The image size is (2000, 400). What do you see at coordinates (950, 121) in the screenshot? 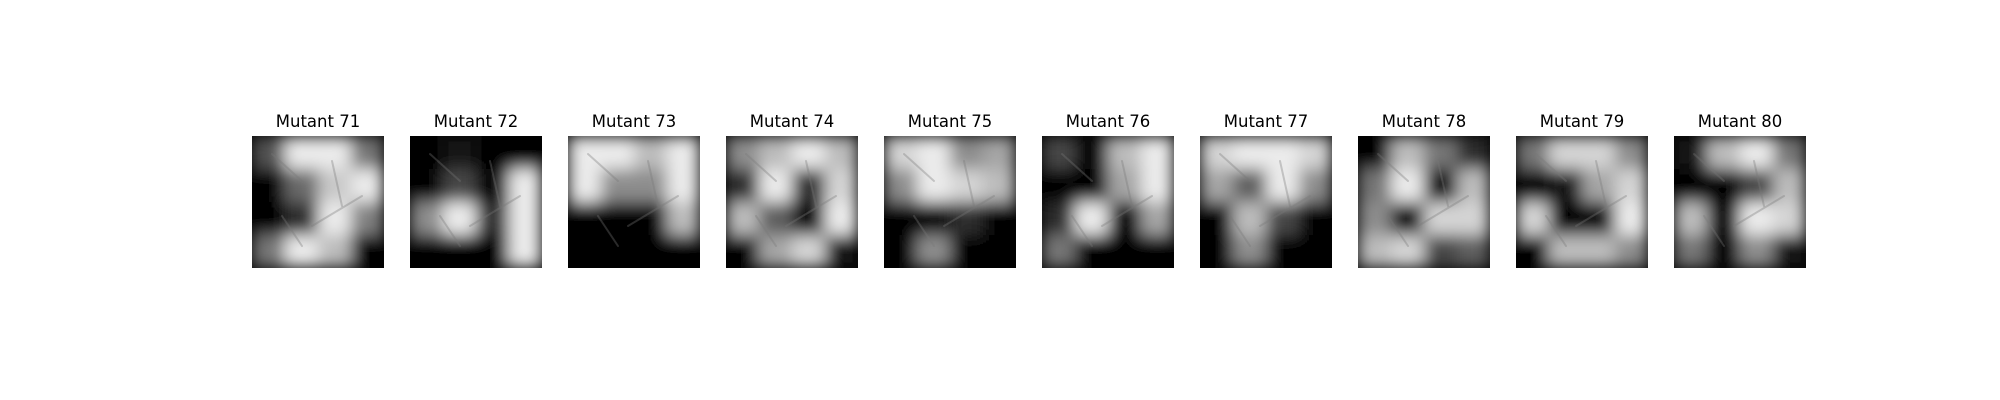
I see `panel-title: Mutant 75` at bounding box center [950, 121].